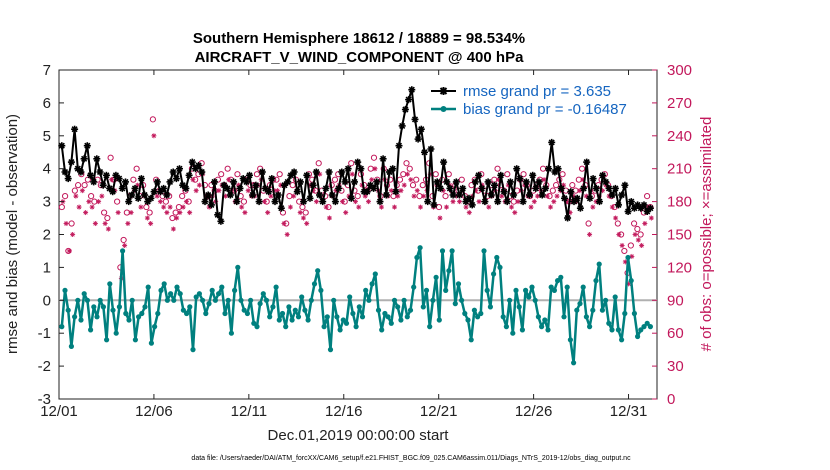 The width and height of the screenshot is (830, 470). What do you see at coordinates (675, 300) in the screenshot?
I see `y2-tick-label: 90` at bounding box center [675, 300].